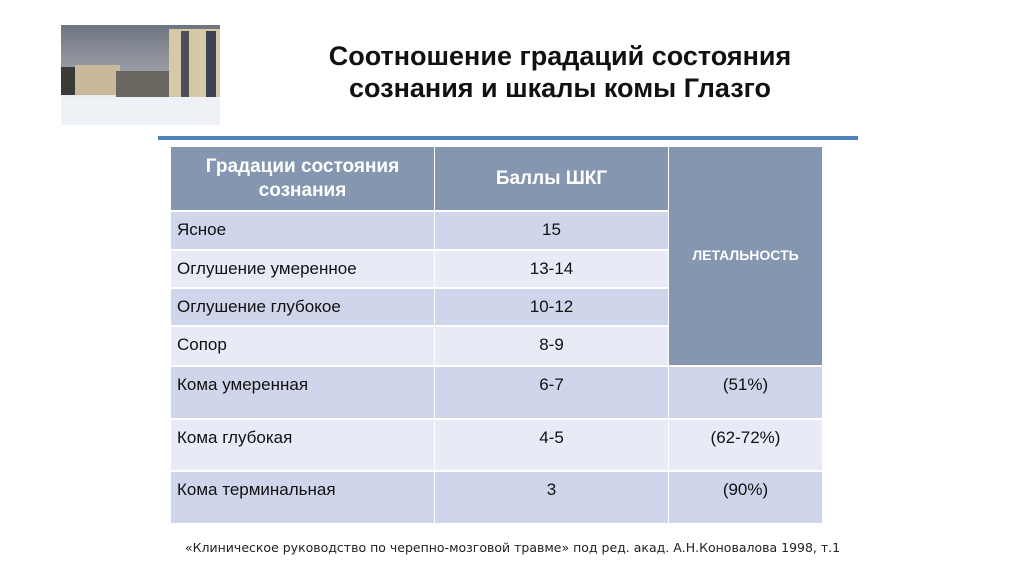  Describe the element at coordinates (560, 88) in the screenshot. I see `title-line-2: сознания и шкалы комы Глазго` at that location.